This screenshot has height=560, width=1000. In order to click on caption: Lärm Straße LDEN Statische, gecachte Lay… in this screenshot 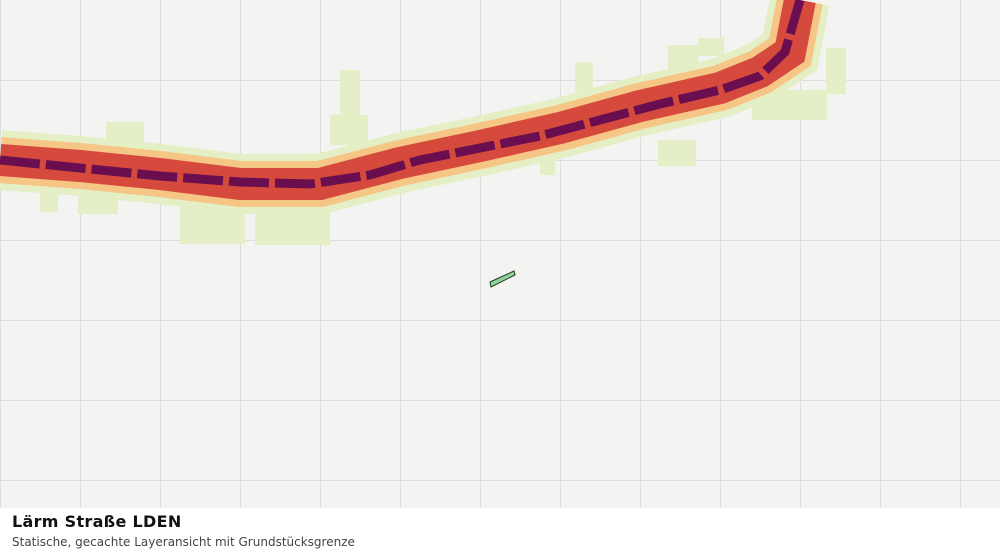, I will do `click(183, 530)`.